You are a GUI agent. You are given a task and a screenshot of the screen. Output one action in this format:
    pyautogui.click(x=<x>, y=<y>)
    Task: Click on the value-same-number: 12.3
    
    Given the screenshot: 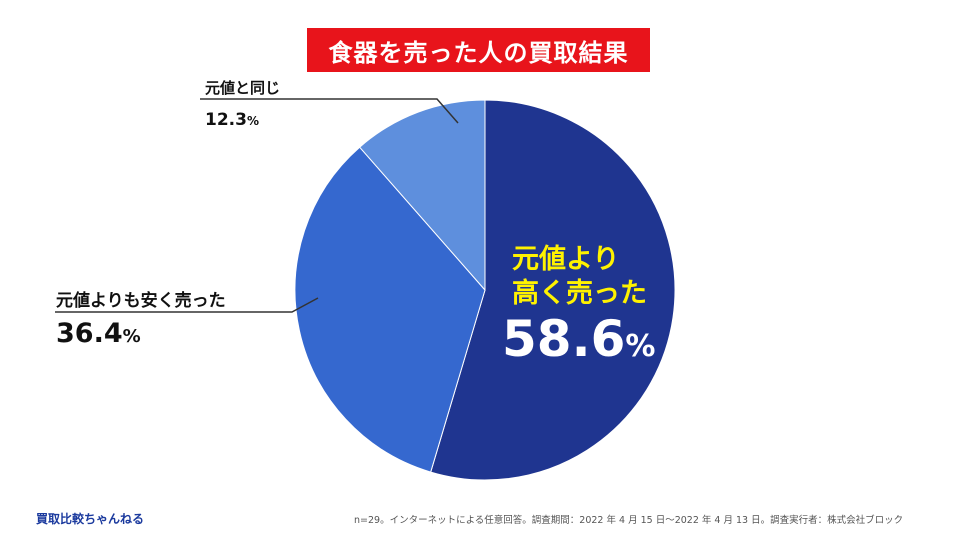 What is the action you would take?
    pyautogui.click(x=226, y=120)
    